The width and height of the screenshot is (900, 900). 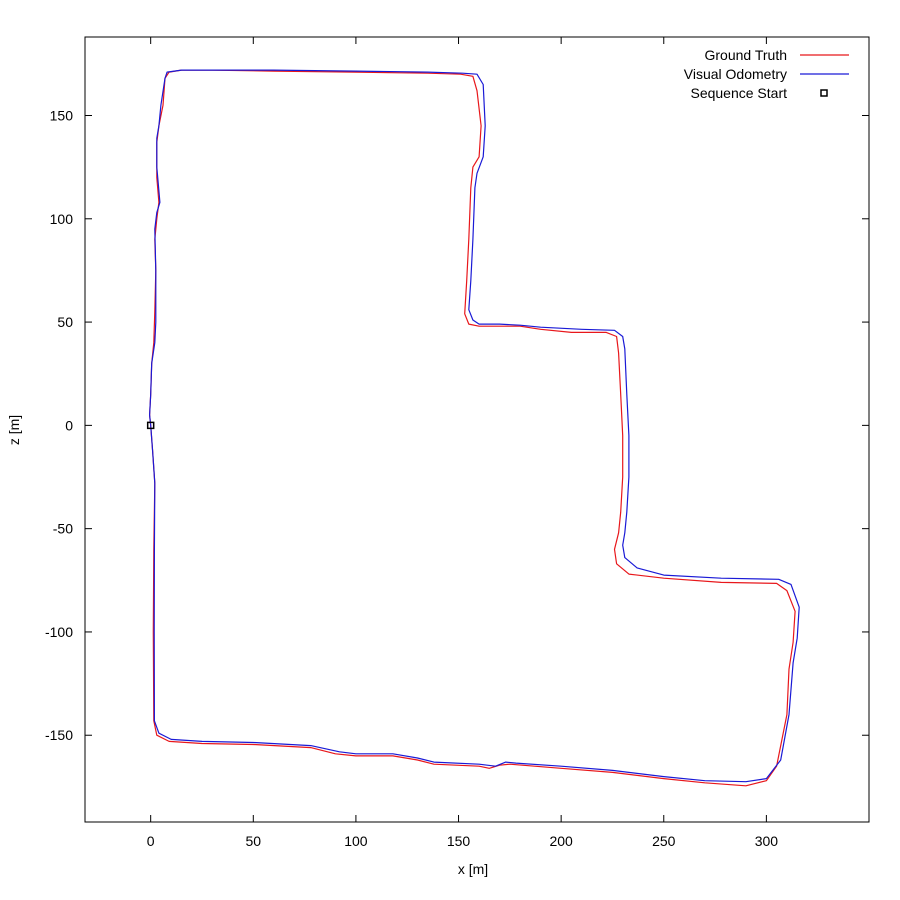 What do you see at coordinates (738, 93) in the screenshot?
I see `legend-label: Sequence Start` at bounding box center [738, 93].